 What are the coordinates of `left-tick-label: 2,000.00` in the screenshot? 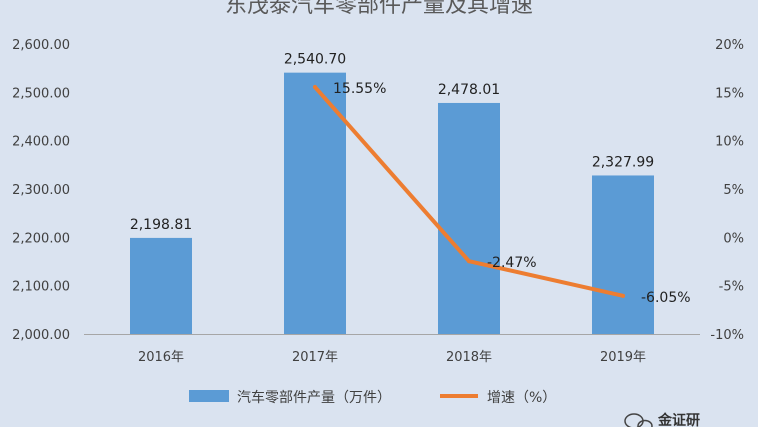 It's located at (41, 335).